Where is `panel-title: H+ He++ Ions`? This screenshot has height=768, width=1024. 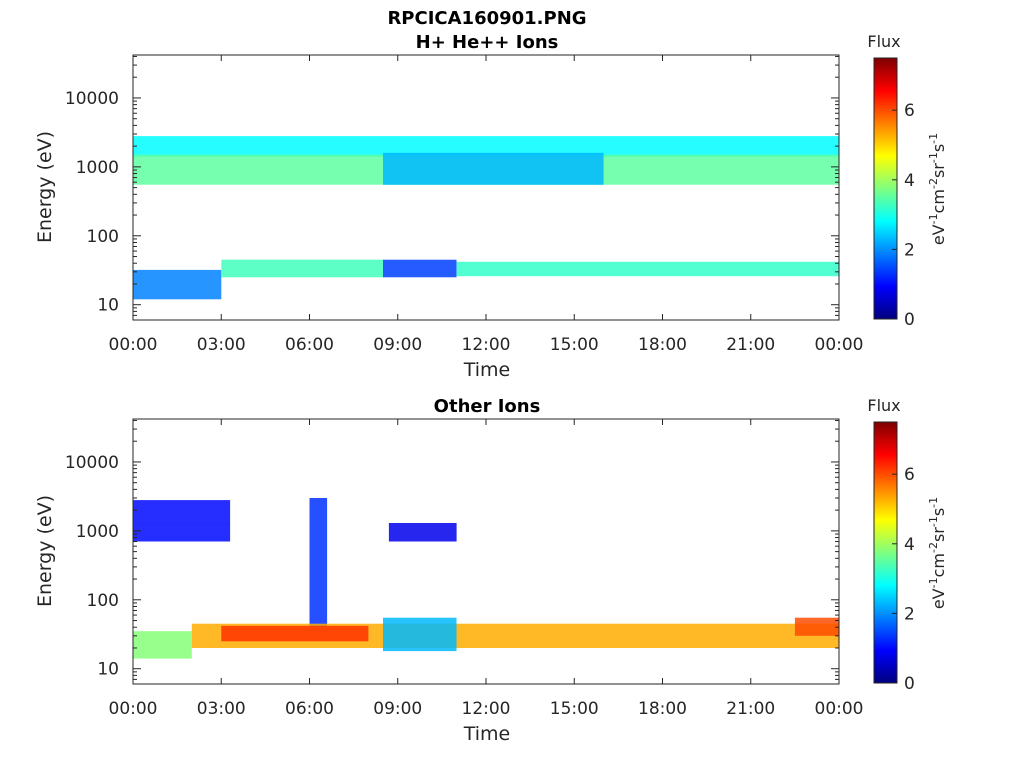 panel-title: H+ He++ Ions is located at coordinates (487, 42).